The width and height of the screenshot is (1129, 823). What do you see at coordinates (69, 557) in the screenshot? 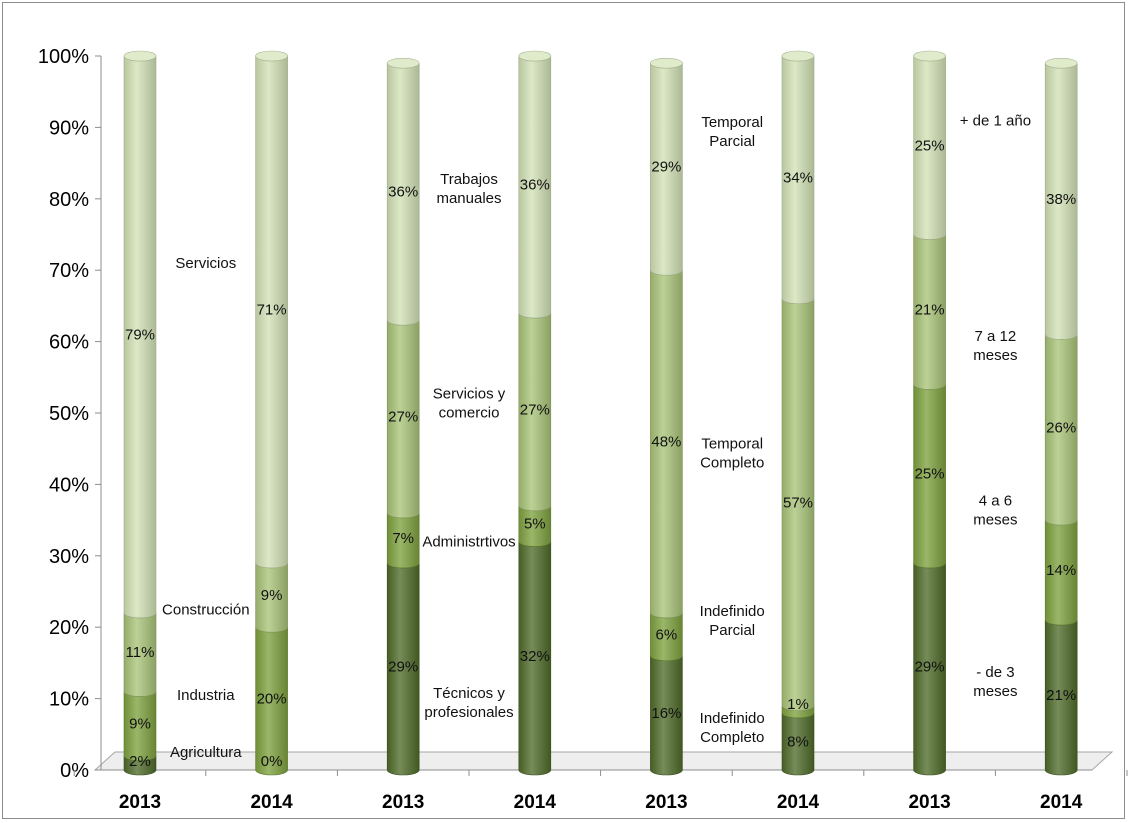
I see `y-tick-label: 30%` at bounding box center [69, 557].